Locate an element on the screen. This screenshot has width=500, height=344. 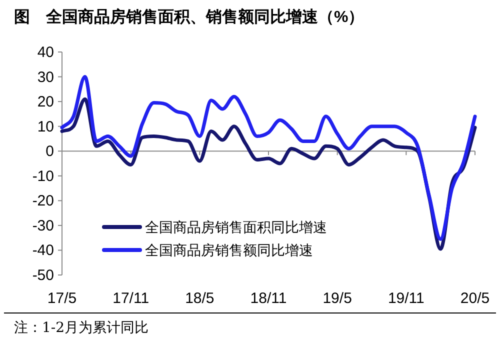
x-tick-label: 20/5 is located at coordinates (475, 298).